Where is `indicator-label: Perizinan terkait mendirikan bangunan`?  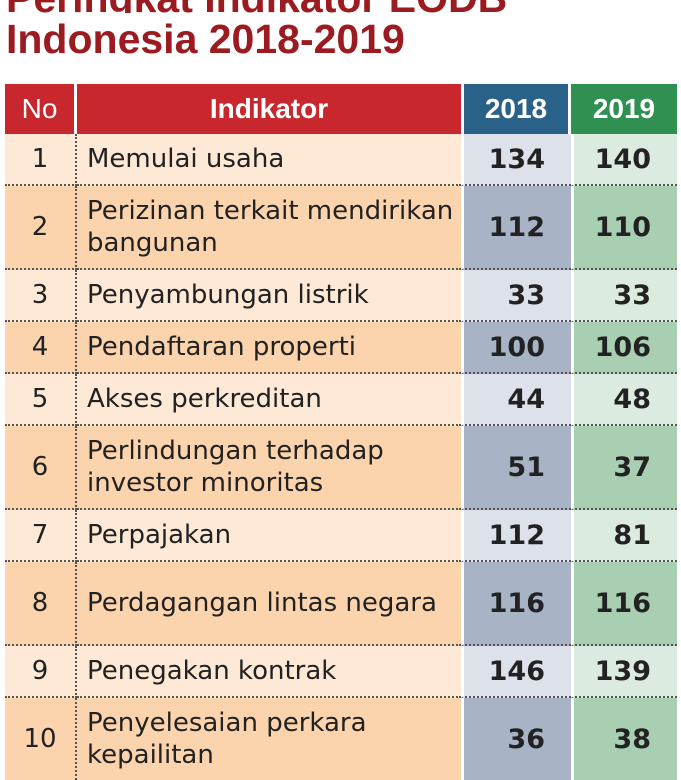
indicator-label: Perizinan terkait mendirikan bangunan is located at coordinates (269, 228).